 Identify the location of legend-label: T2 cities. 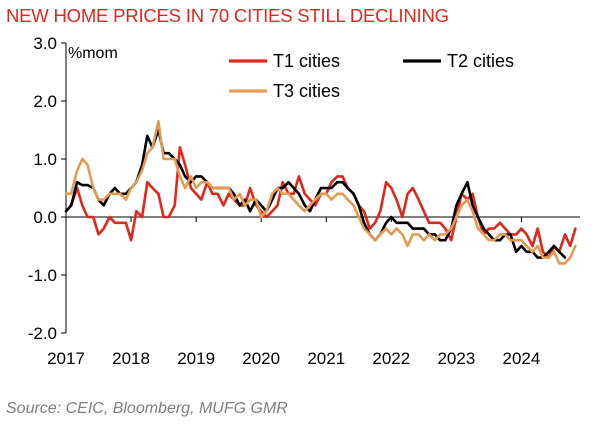
(480, 61).